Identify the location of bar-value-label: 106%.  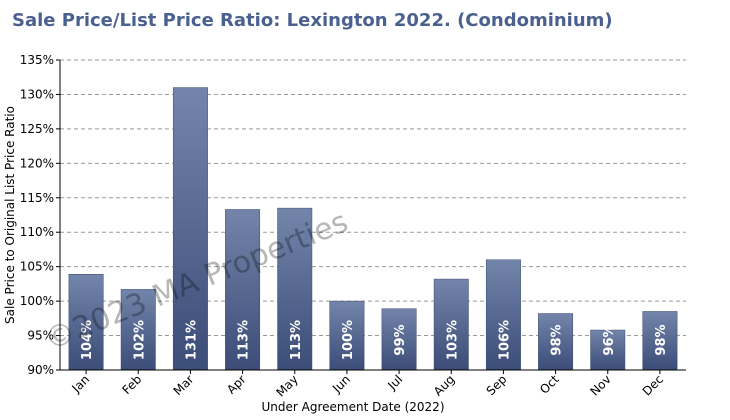
(504, 340).